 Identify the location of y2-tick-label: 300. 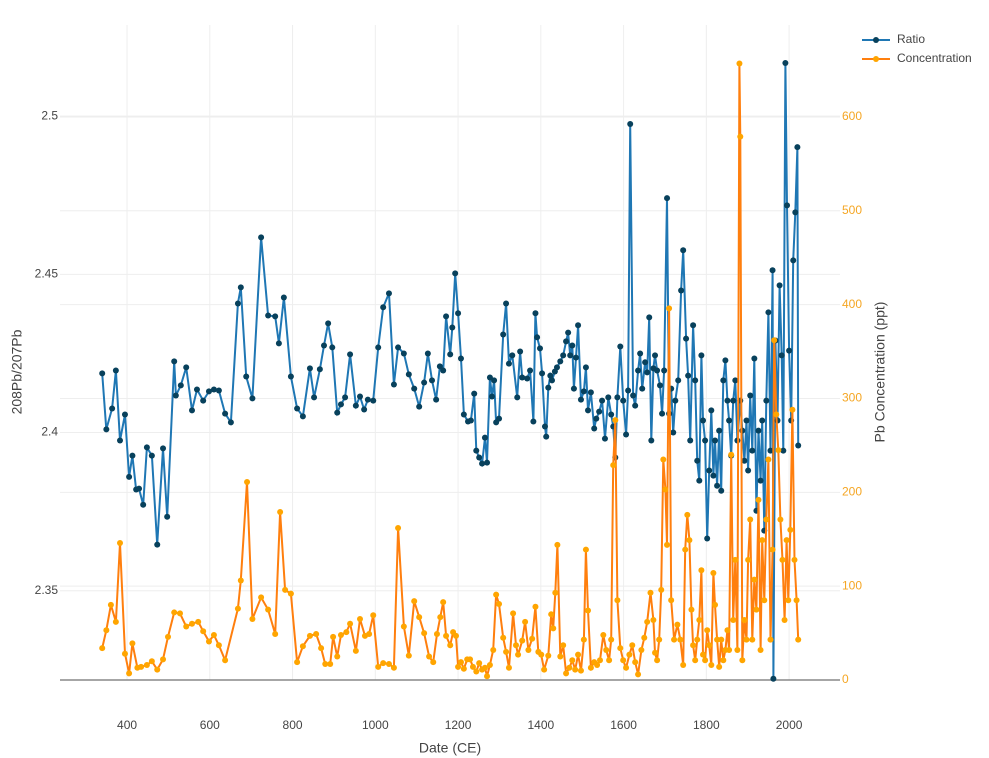
(852, 398).